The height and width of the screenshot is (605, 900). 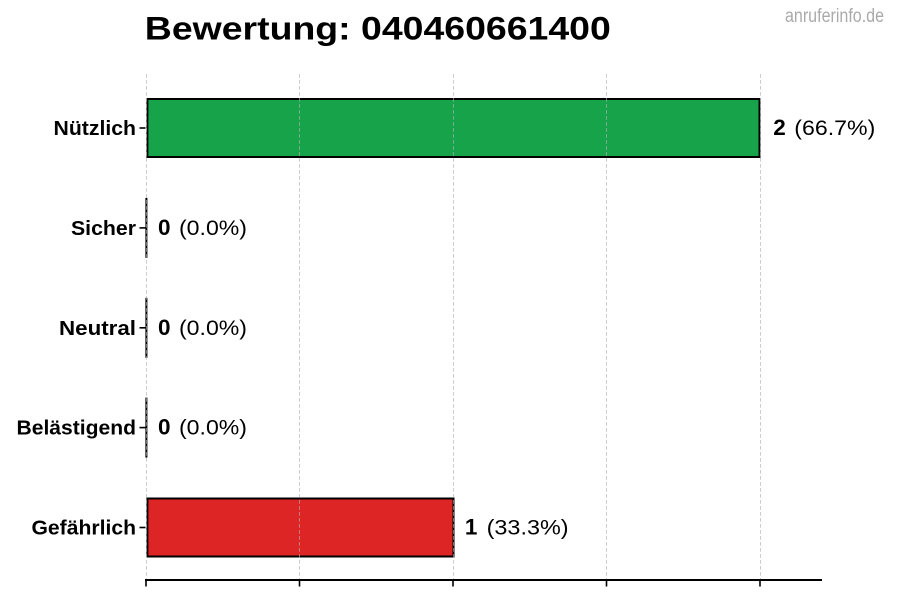 What do you see at coordinates (528, 528) in the screenshot?
I see `svg-text: (33.3%)` at bounding box center [528, 528].